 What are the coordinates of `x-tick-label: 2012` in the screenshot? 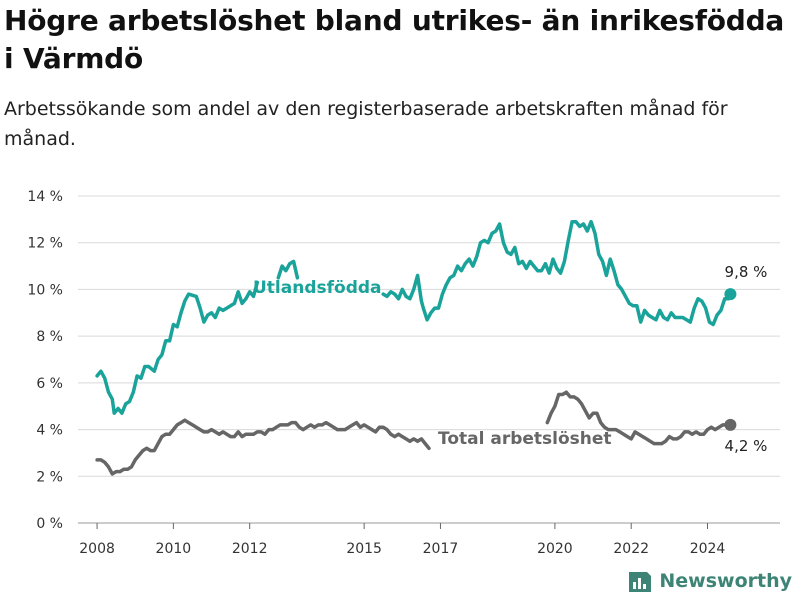 It's located at (250, 549).